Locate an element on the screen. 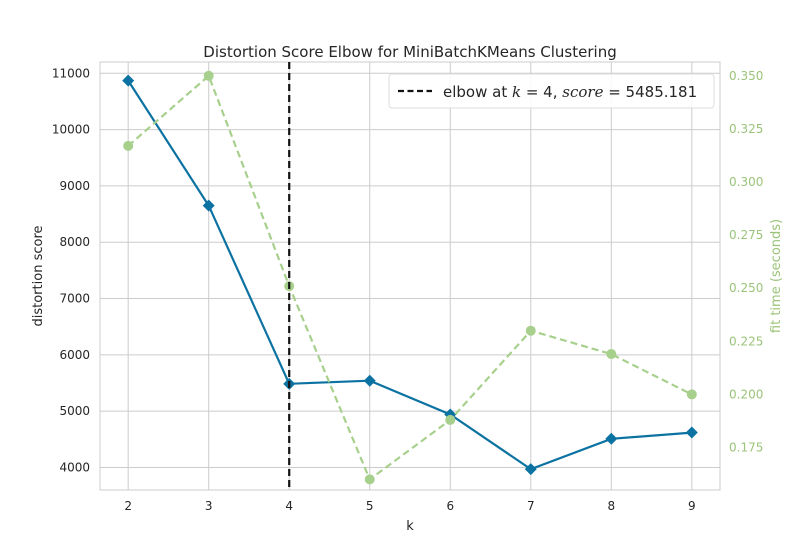  legend-score-symbol: score is located at coordinates (582, 92).